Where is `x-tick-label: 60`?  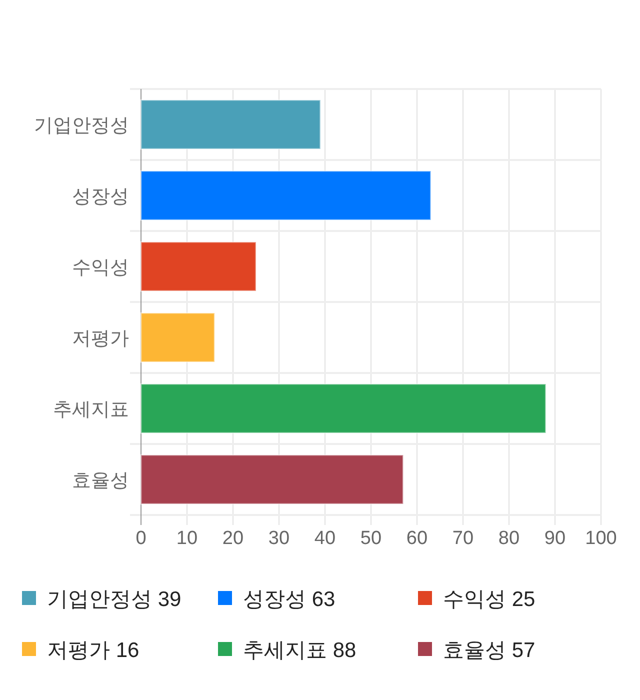
x-tick-label: 60 is located at coordinates (417, 538).